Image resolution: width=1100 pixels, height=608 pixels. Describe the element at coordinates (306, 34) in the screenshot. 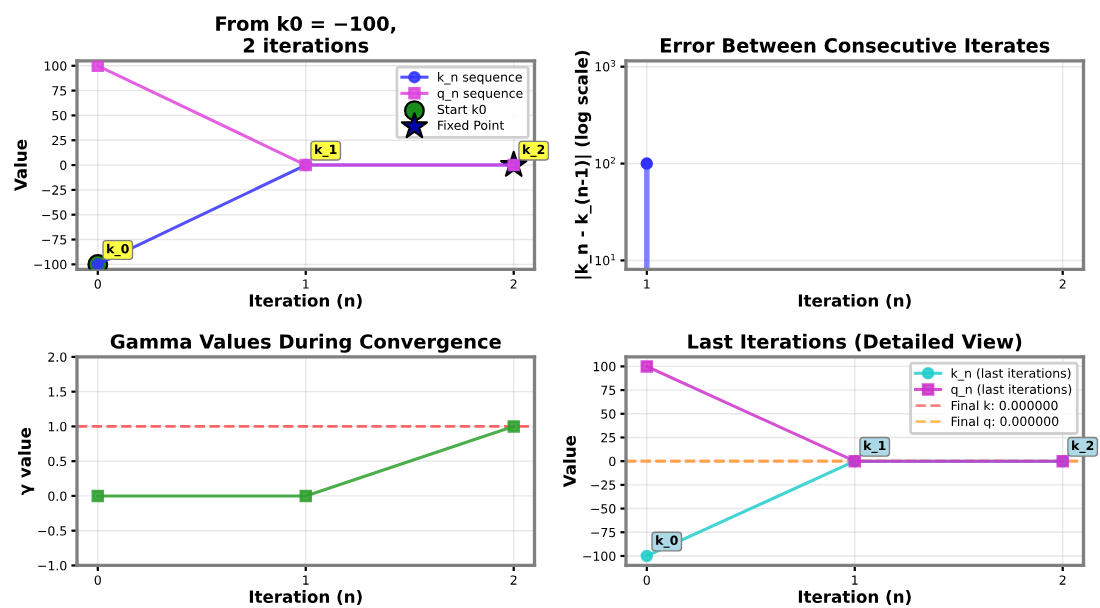

I see `chart-title: From k0 = −100, 2 iterations` at that location.